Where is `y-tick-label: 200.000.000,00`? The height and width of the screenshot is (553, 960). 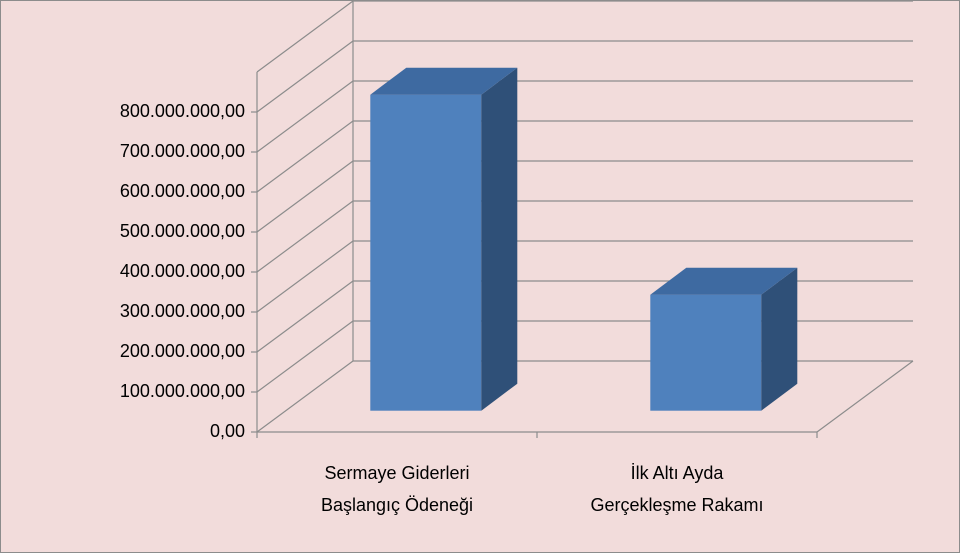 y-tick-label: 200.000.000,00 is located at coordinates (182, 351).